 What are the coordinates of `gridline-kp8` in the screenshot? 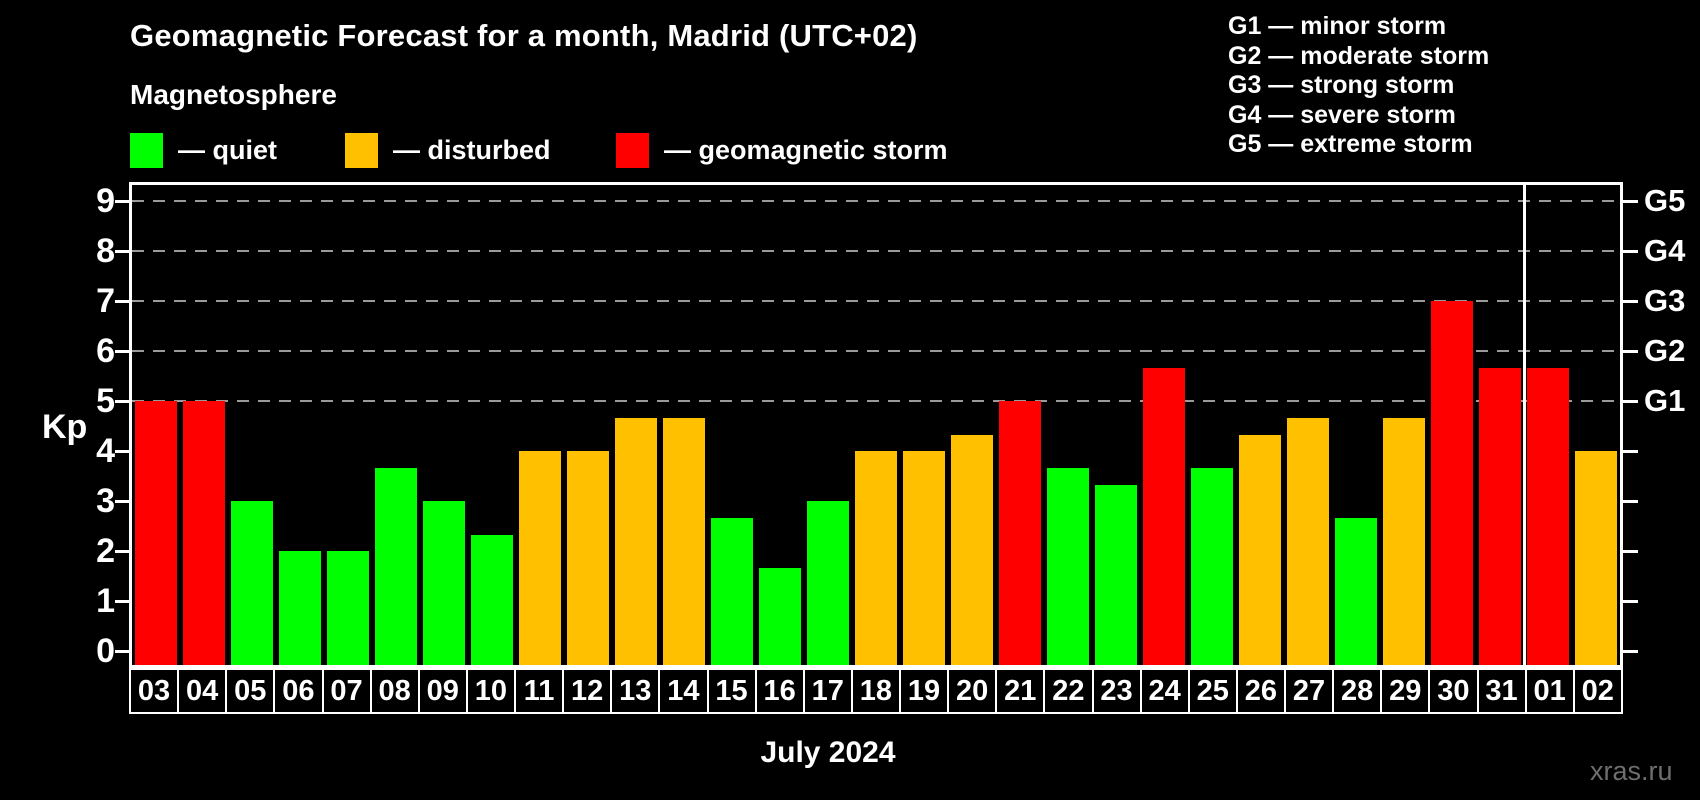 It's located at (876, 251).